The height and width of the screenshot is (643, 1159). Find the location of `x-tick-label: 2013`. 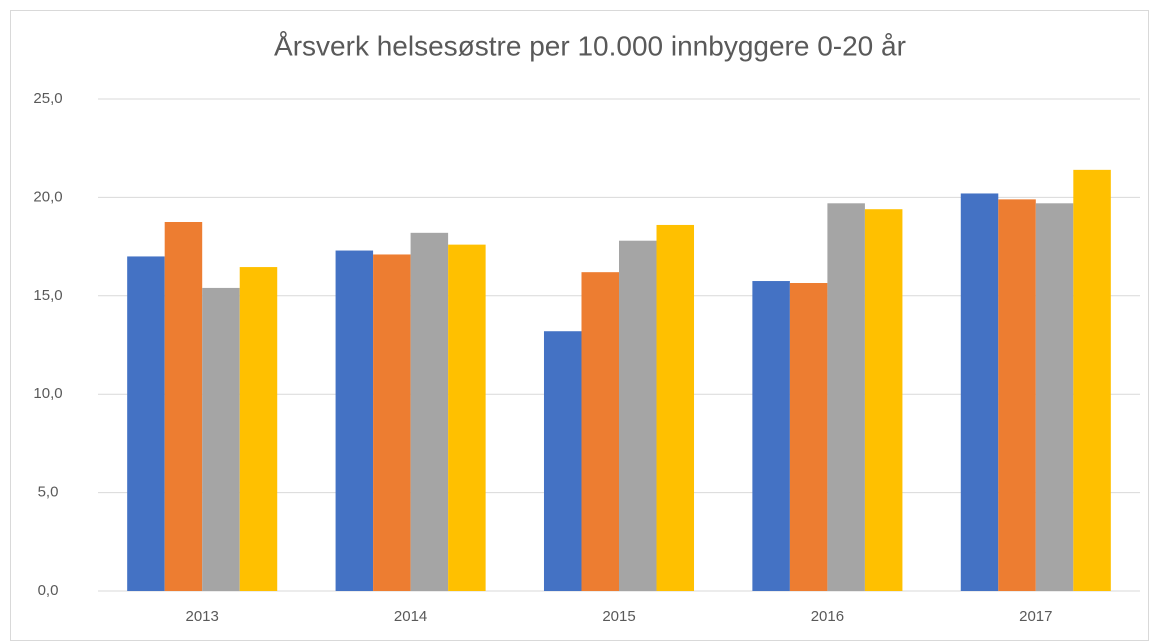

x-tick-label: 2013 is located at coordinates (202, 616).